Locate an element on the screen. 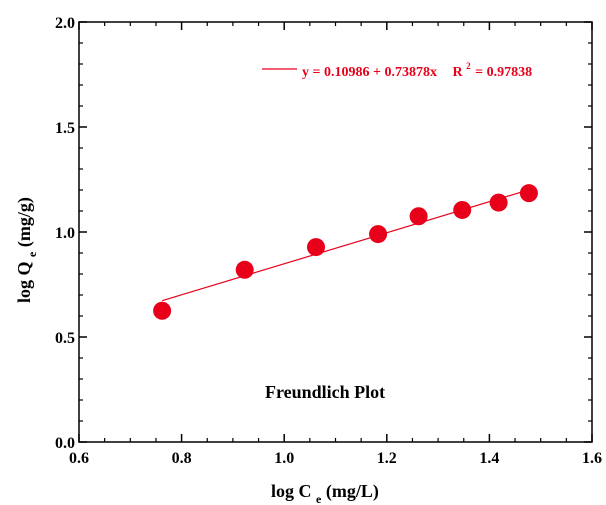  legend-r2-superscript: 2 is located at coordinates (468, 66).